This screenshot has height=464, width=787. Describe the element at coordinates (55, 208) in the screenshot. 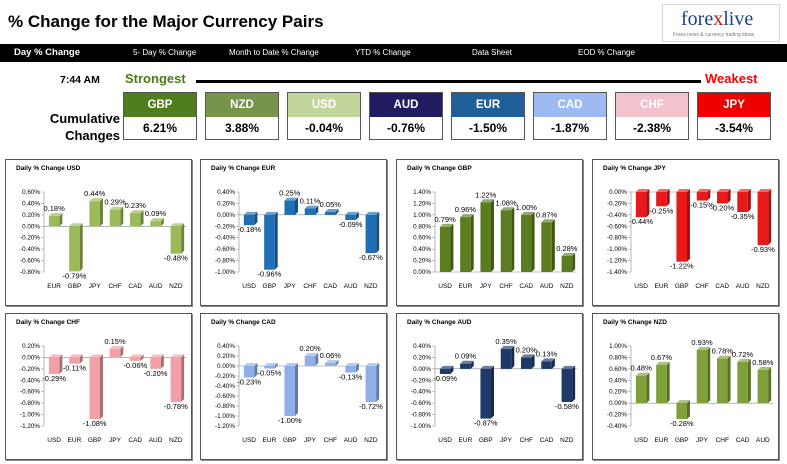

I see `data-label: 0.18%` at that location.